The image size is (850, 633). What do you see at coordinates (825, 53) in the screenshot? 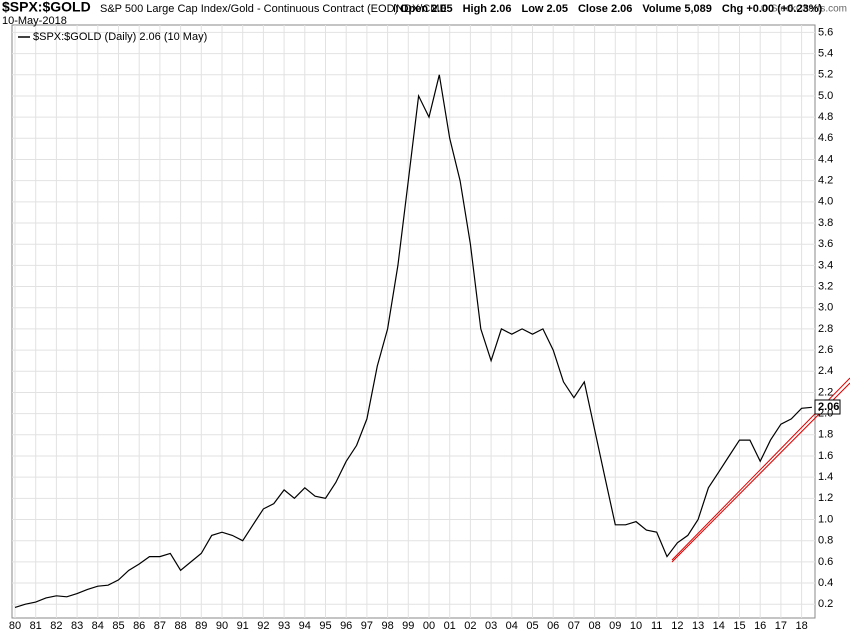
I see `y-tick-label: 5.4` at bounding box center [825, 53].